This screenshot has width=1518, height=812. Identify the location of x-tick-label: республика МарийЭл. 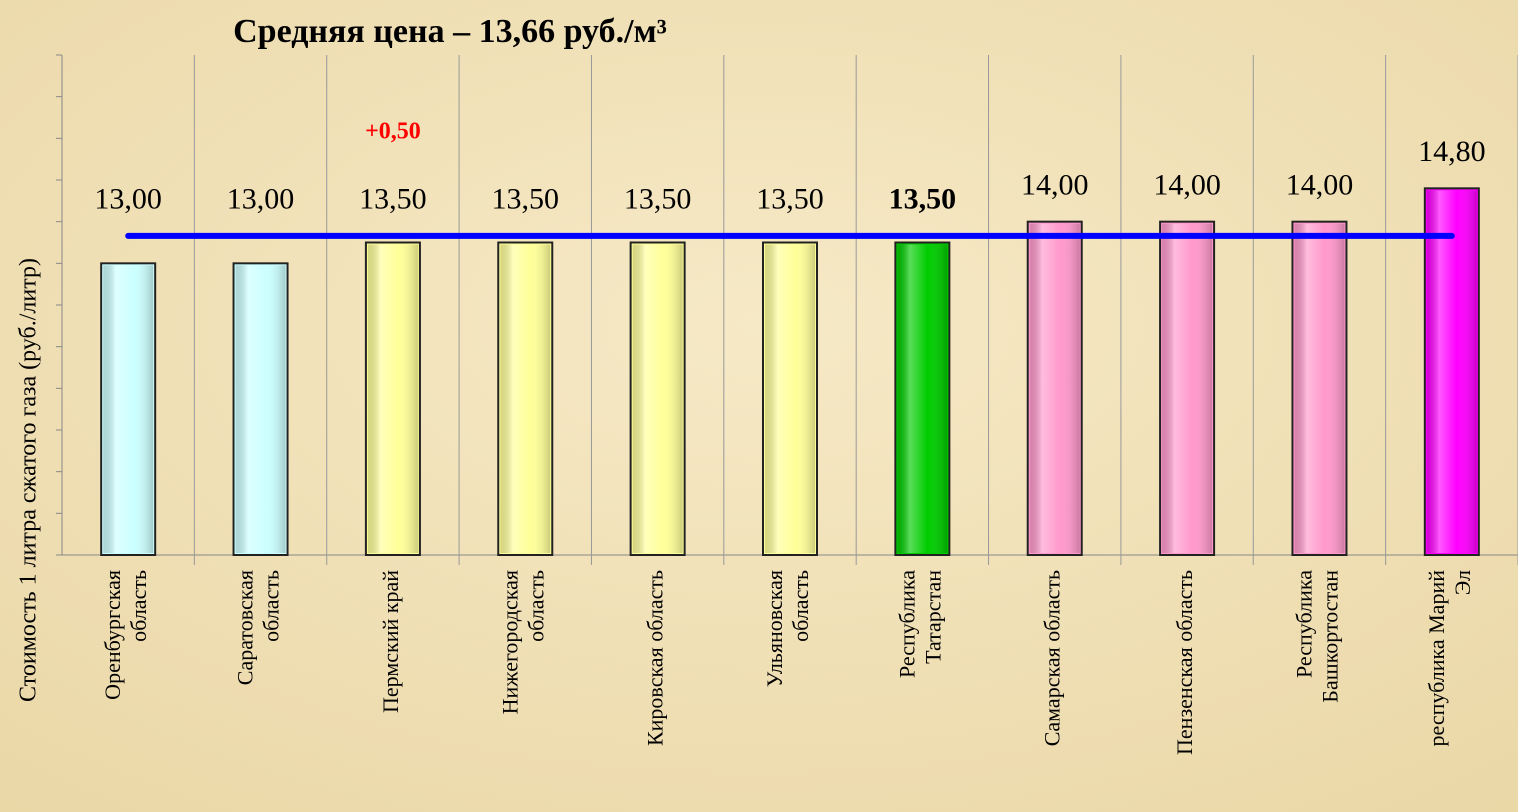
(1449, 658).